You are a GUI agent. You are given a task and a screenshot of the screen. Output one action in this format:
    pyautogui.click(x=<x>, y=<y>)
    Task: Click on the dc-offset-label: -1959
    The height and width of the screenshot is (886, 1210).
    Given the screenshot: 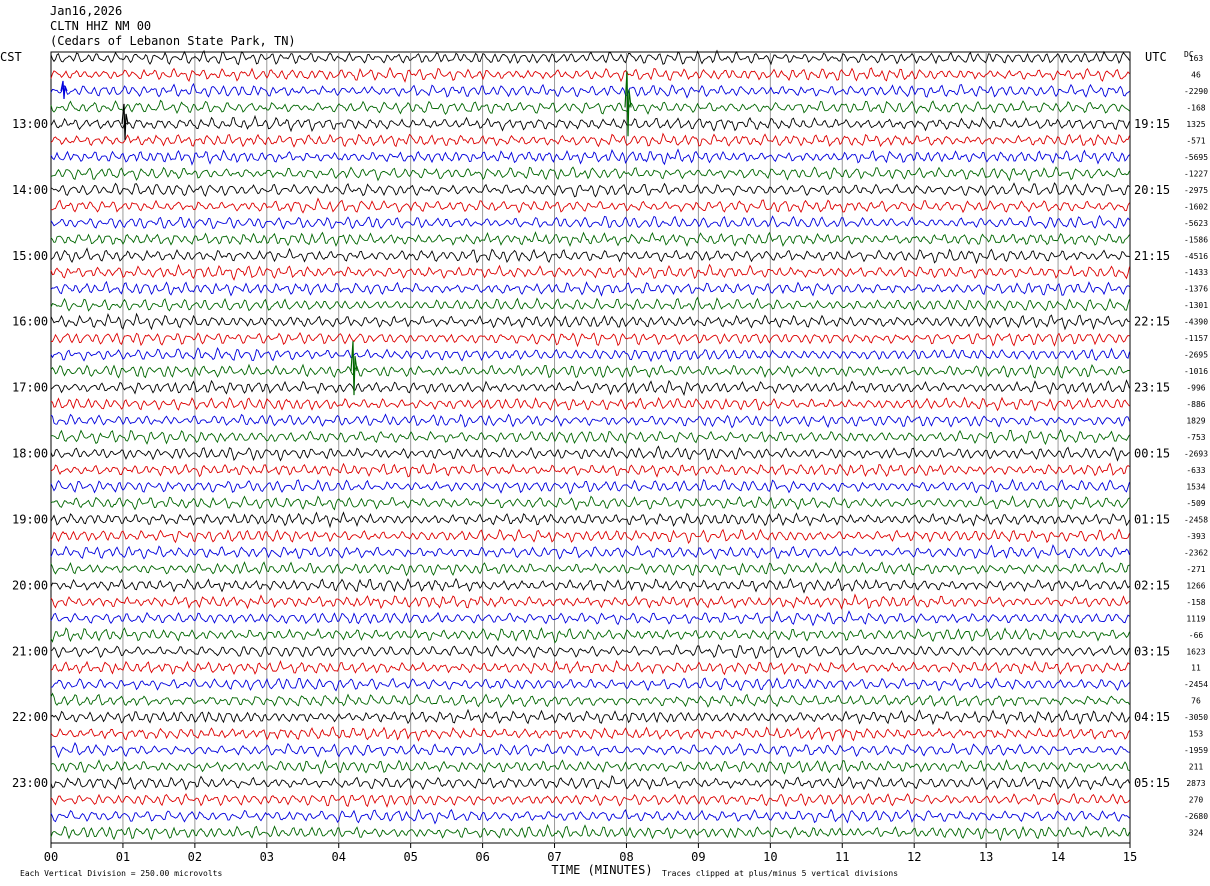 What is the action you would take?
    pyautogui.click(x=1196, y=750)
    